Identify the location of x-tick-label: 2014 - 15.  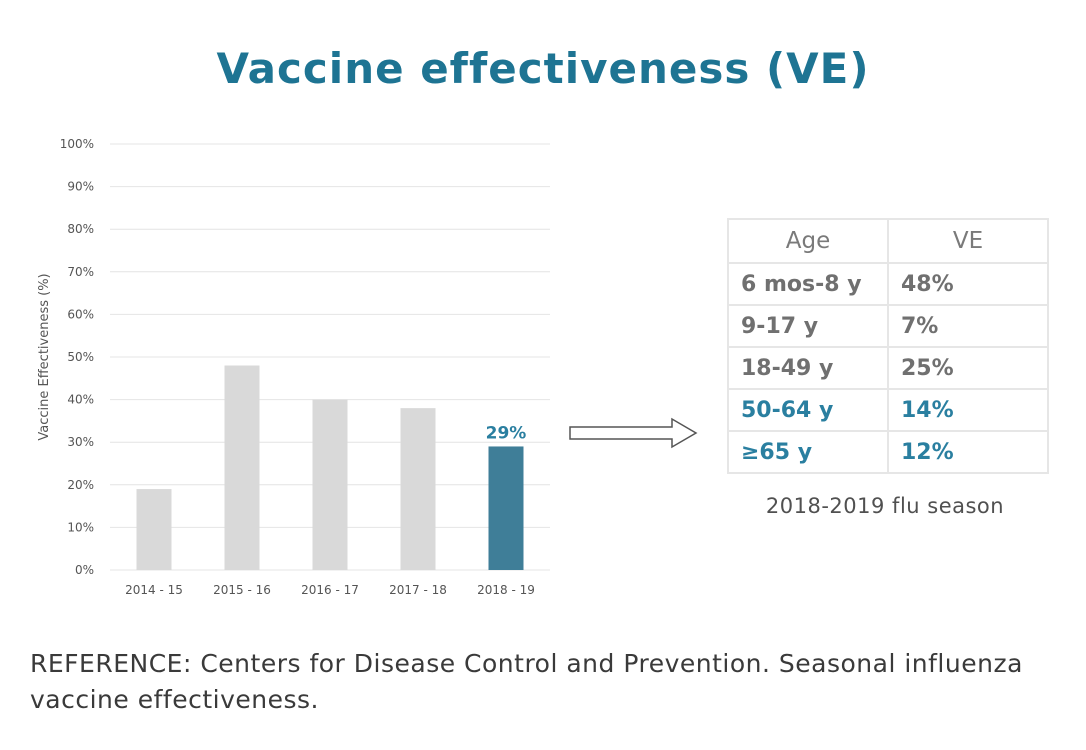
(154, 590).